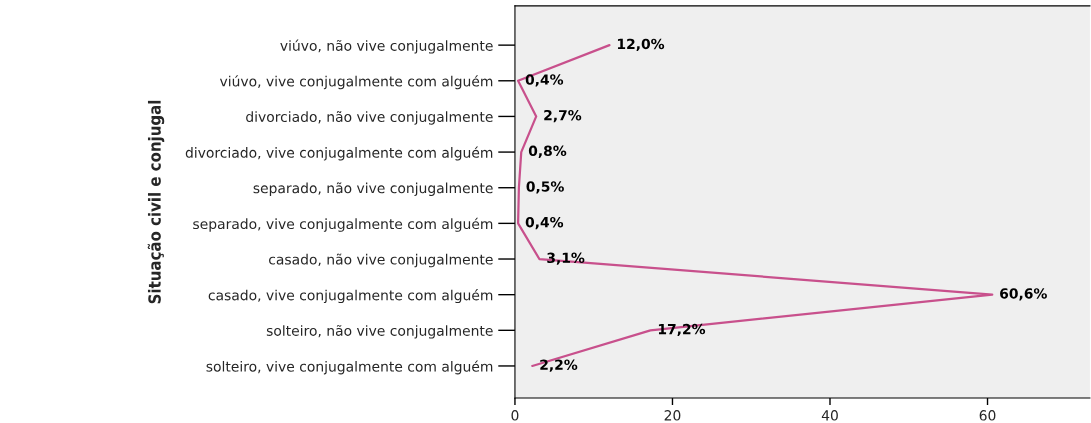  Describe the element at coordinates (373, 189) in the screenshot. I see `y-tick-label: separado, não vive conjugalmente` at that location.